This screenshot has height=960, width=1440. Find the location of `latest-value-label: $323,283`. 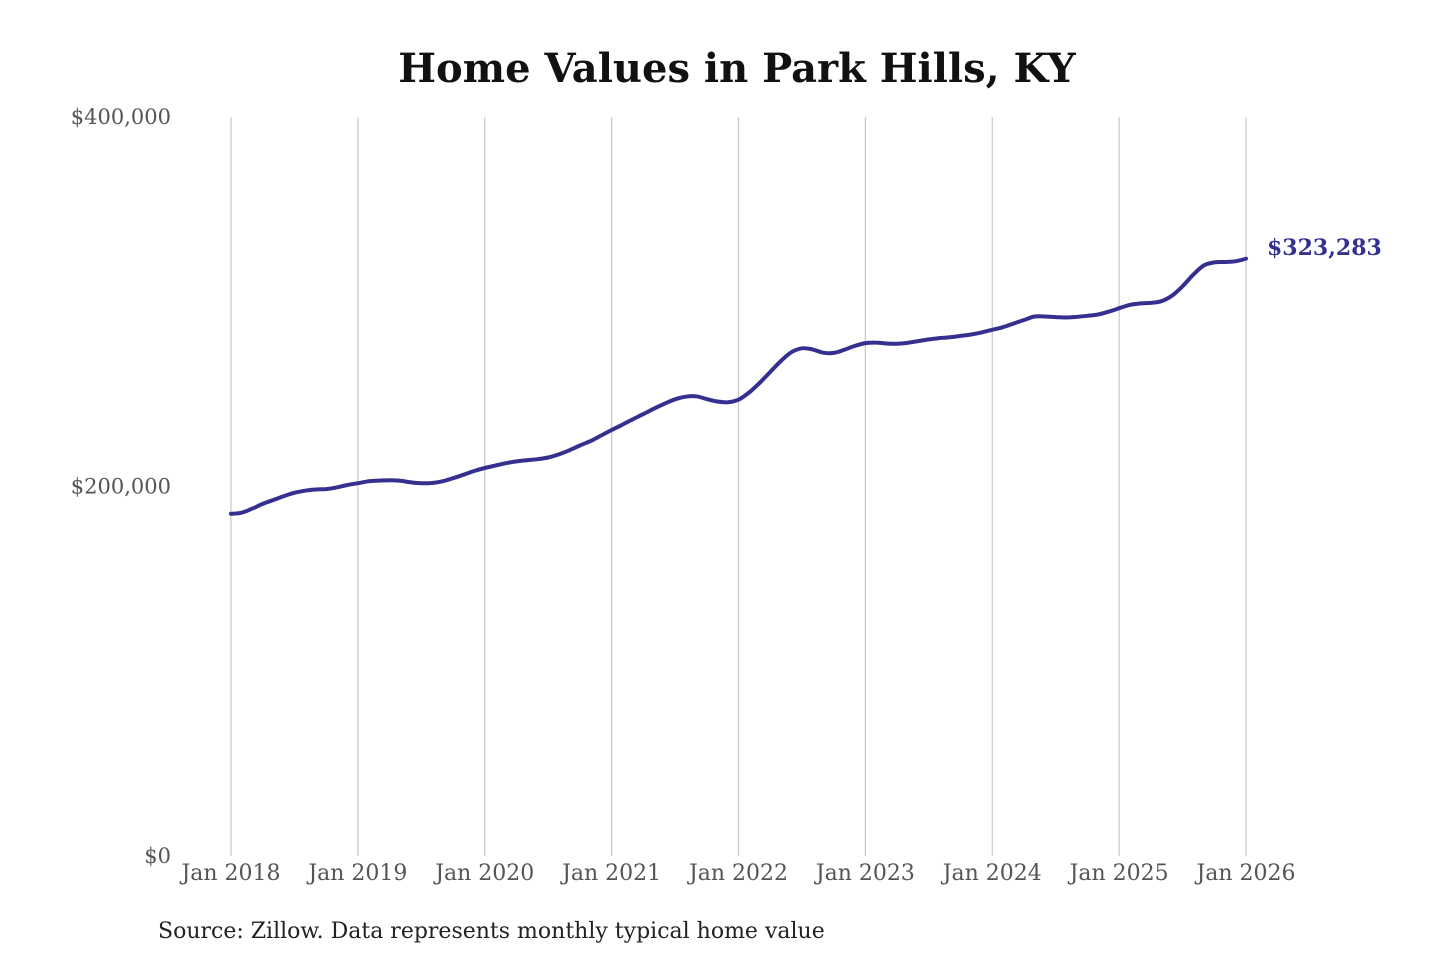

latest-value-label: $323,283 is located at coordinates (1324, 248).